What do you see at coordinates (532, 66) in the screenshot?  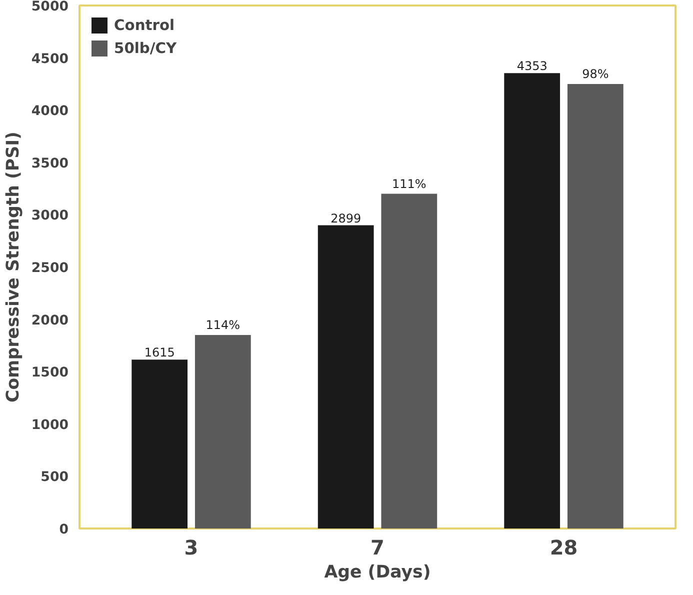 I see `data-label: 4353` at bounding box center [532, 66].